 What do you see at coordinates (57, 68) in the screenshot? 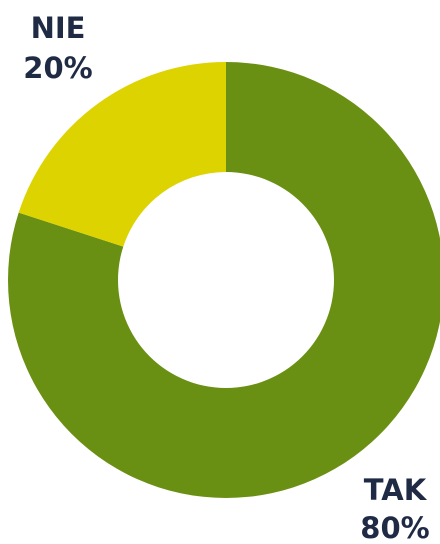
I see `slice-value-label: 20%` at bounding box center [57, 68].